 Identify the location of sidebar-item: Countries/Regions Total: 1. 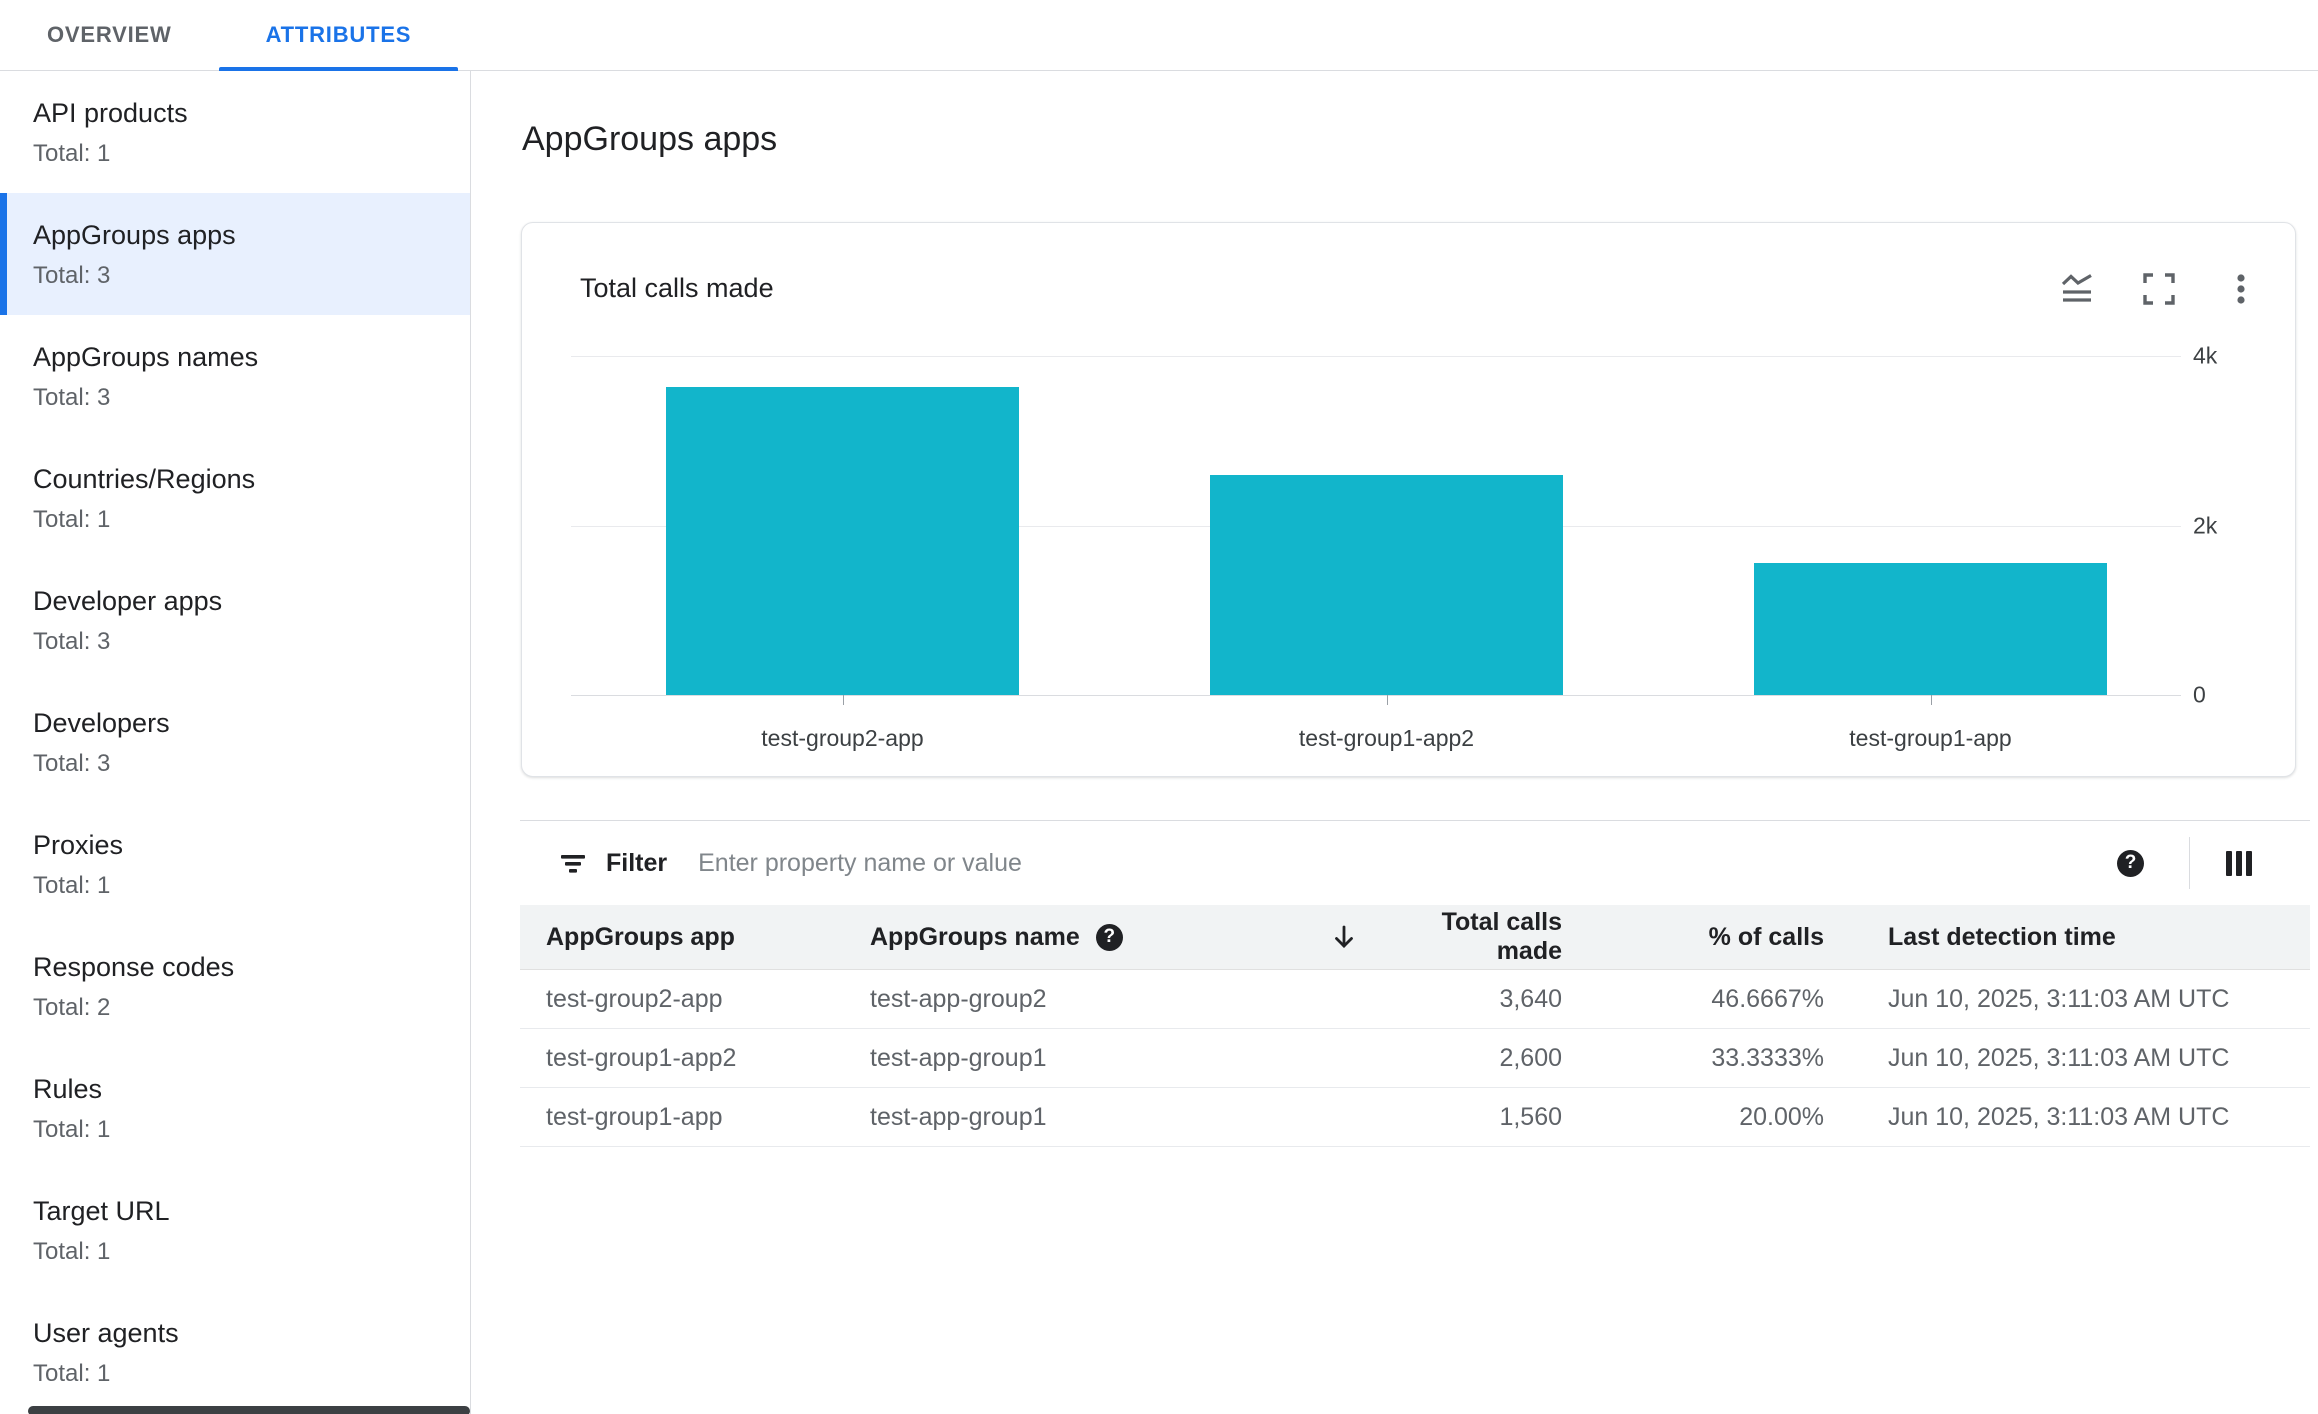
(235, 498).